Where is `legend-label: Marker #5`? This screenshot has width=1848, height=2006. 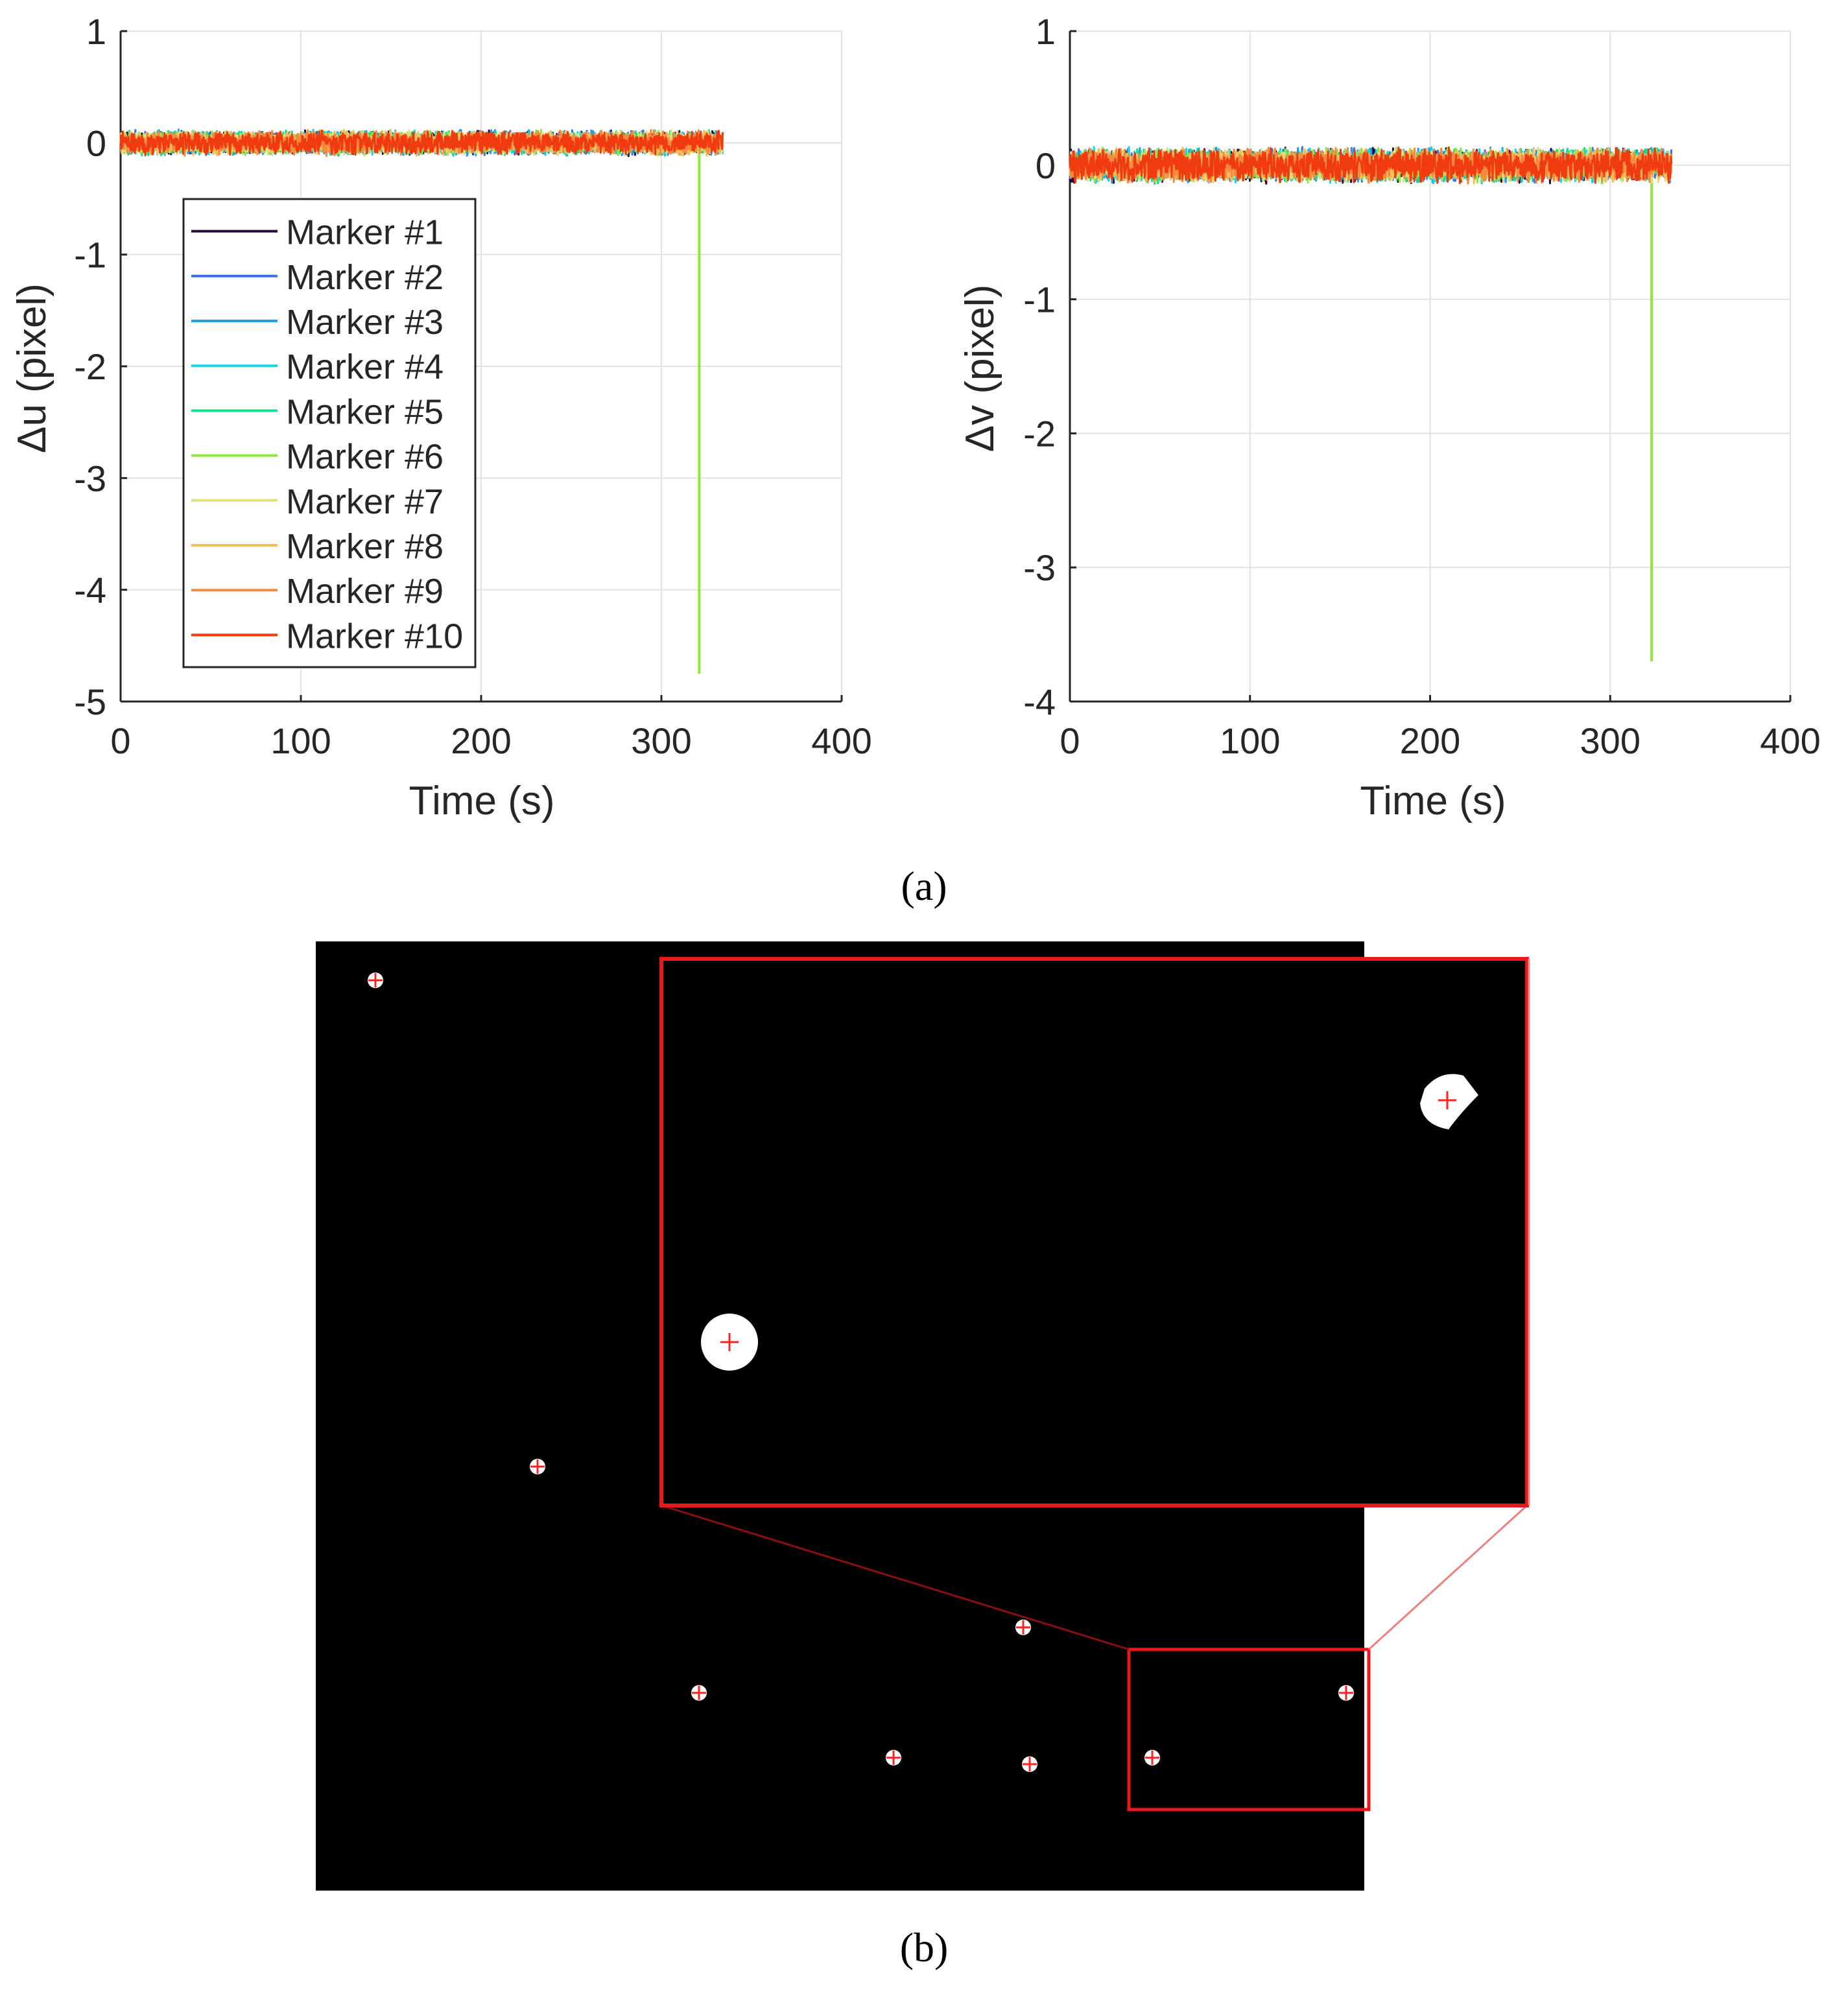
legend-label: Marker #5 is located at coordinates (365, 412).